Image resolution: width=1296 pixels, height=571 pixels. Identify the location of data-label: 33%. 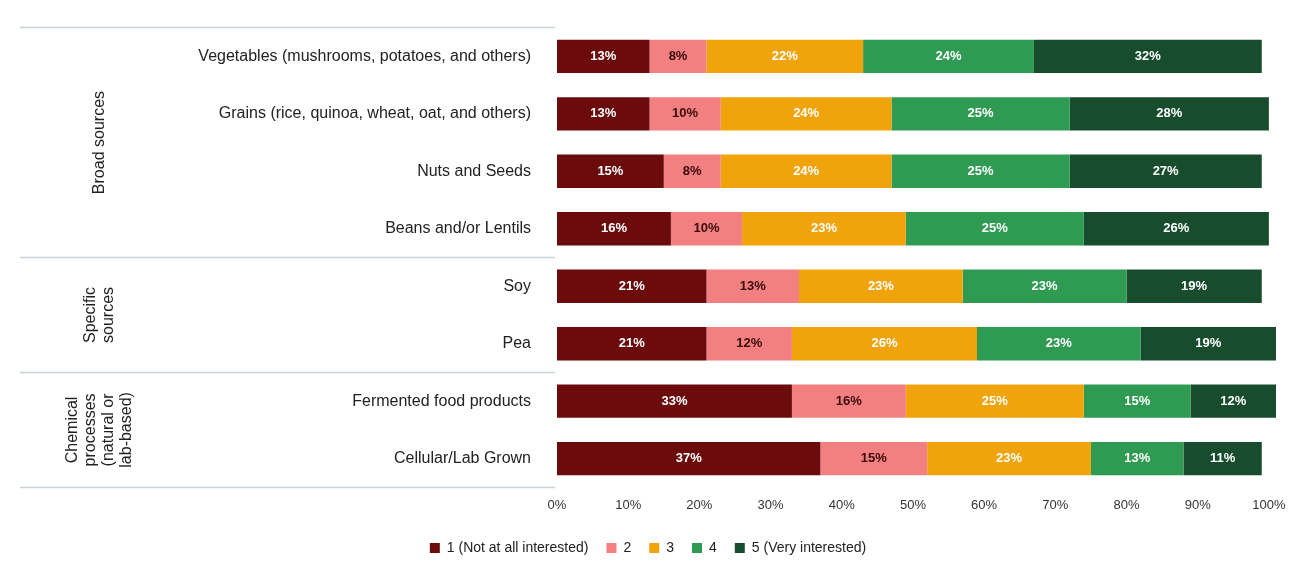
(674, 400).